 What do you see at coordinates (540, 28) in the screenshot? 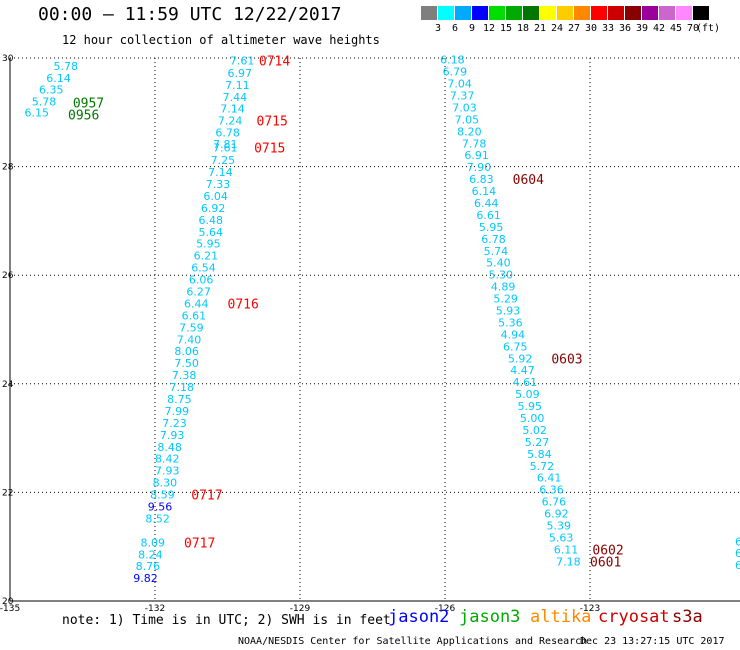
I see `colorbar-label: 21` at bounding box center [540, 28].